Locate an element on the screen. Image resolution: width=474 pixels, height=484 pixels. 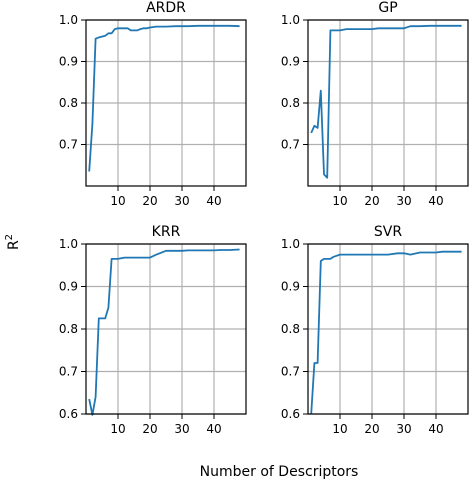
chart-title: SVR is located at coordinates (388, 232).